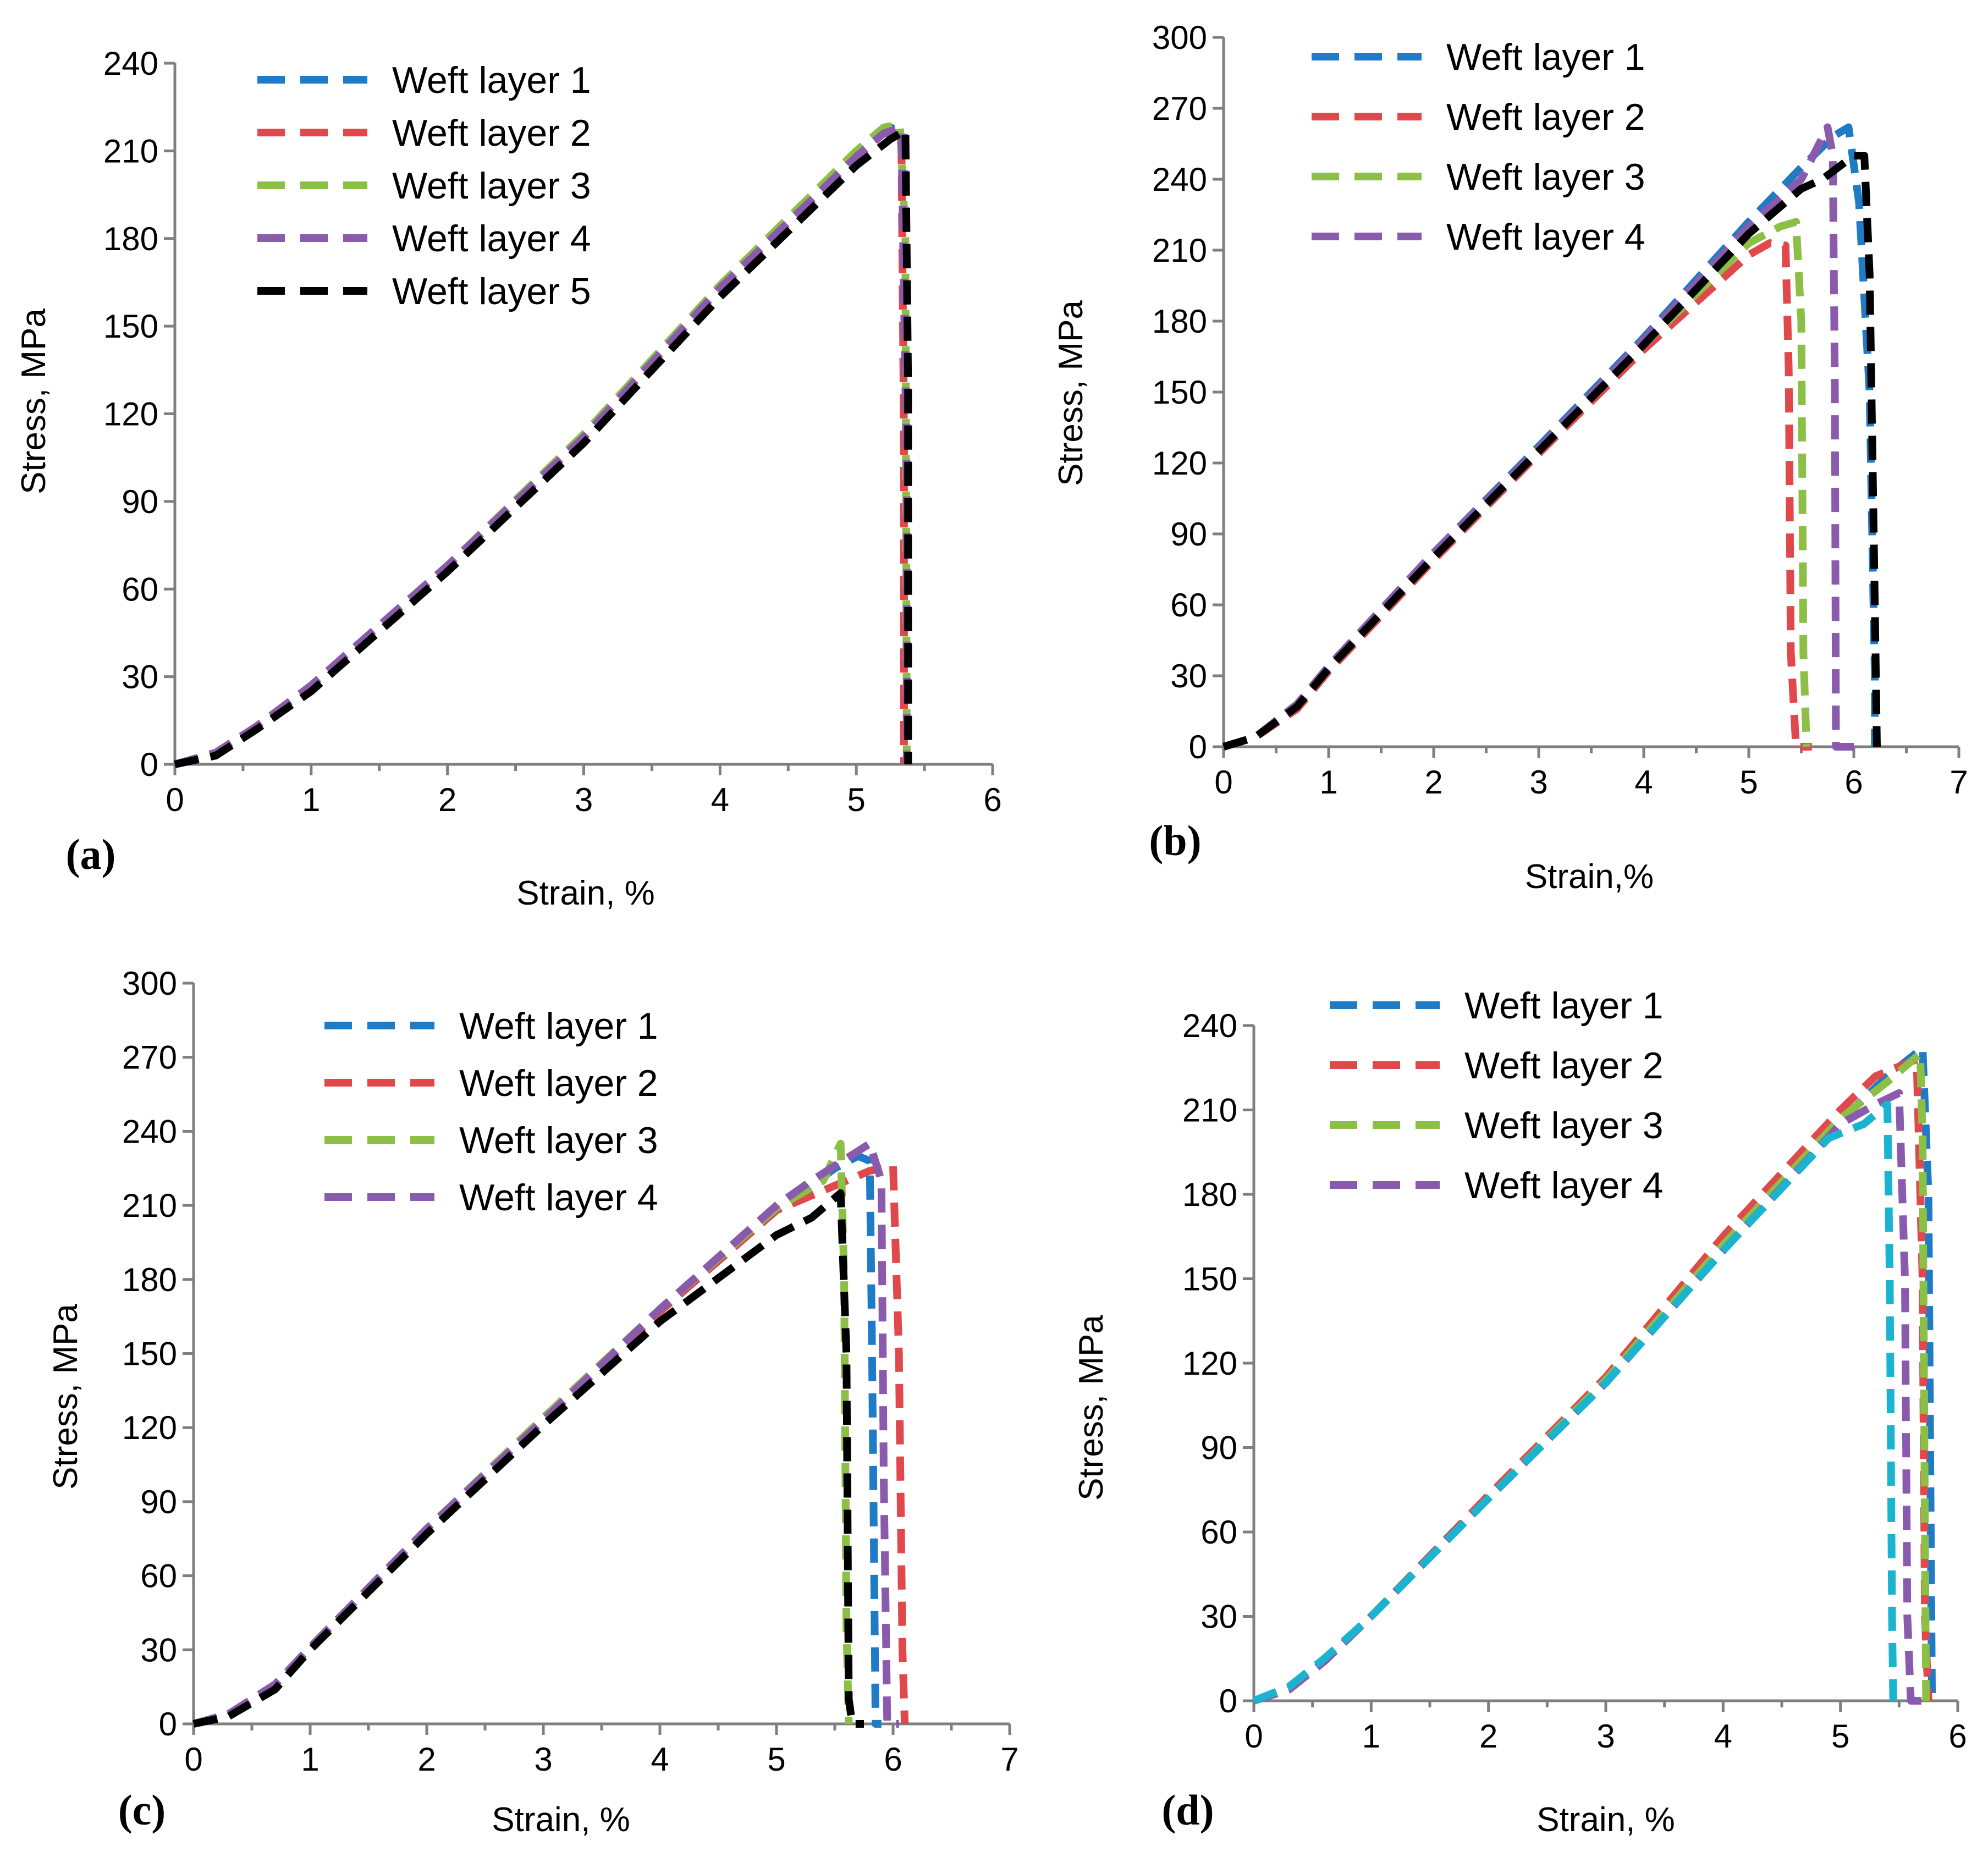 The width and height of the screenshot is (1988, 1852). Describe the element at coordinates (1606, 1820) in the screenshot. I see `panel-d-x-axis-title: Strain, %` at that location.